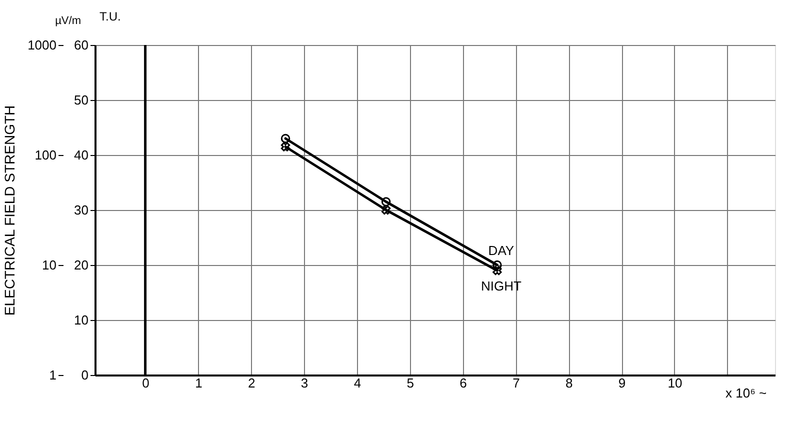 The image size is (802, 432). Describe the element at coordinates (304, 383) in the screenshot. I see `x-tick-label: 3` at that location.